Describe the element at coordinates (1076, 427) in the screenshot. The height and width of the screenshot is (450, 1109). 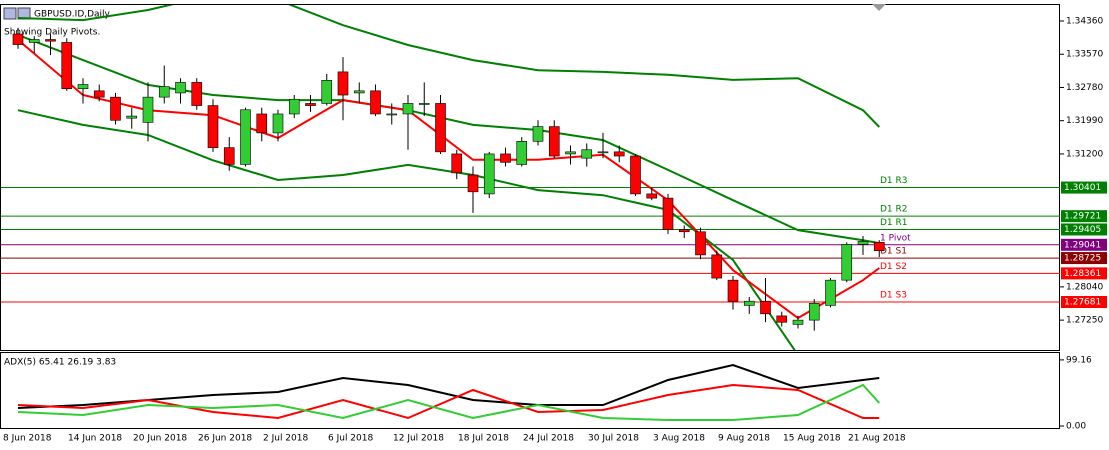
I see `y-tick-label: 0.00` at that location.